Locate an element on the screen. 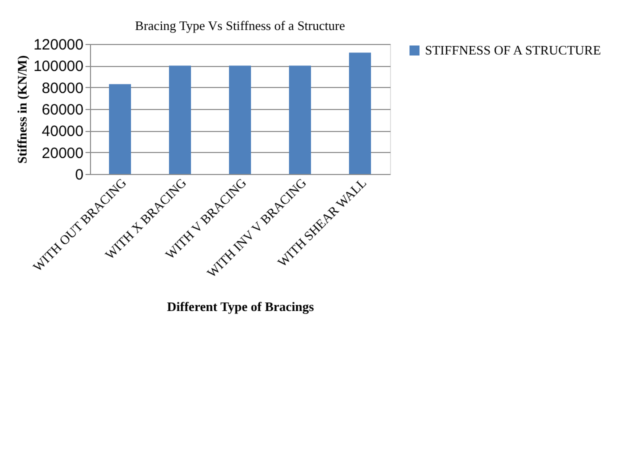 The height and width of the screenshot is (452, 628). x-axis-title: Different Type of Bracings is located at coordinates (240, 306).